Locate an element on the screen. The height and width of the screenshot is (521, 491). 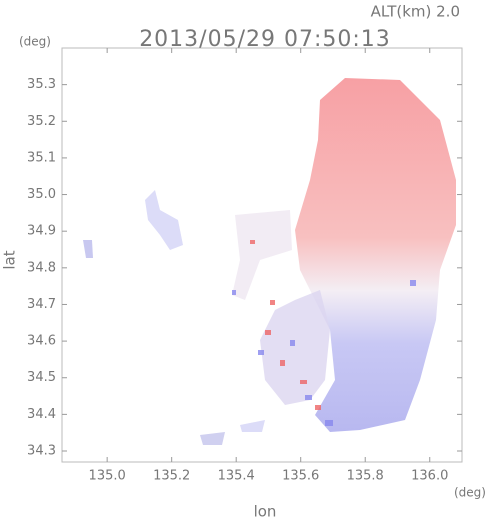
y-tick-label: 34.9 is located at coordinates (41, 231).